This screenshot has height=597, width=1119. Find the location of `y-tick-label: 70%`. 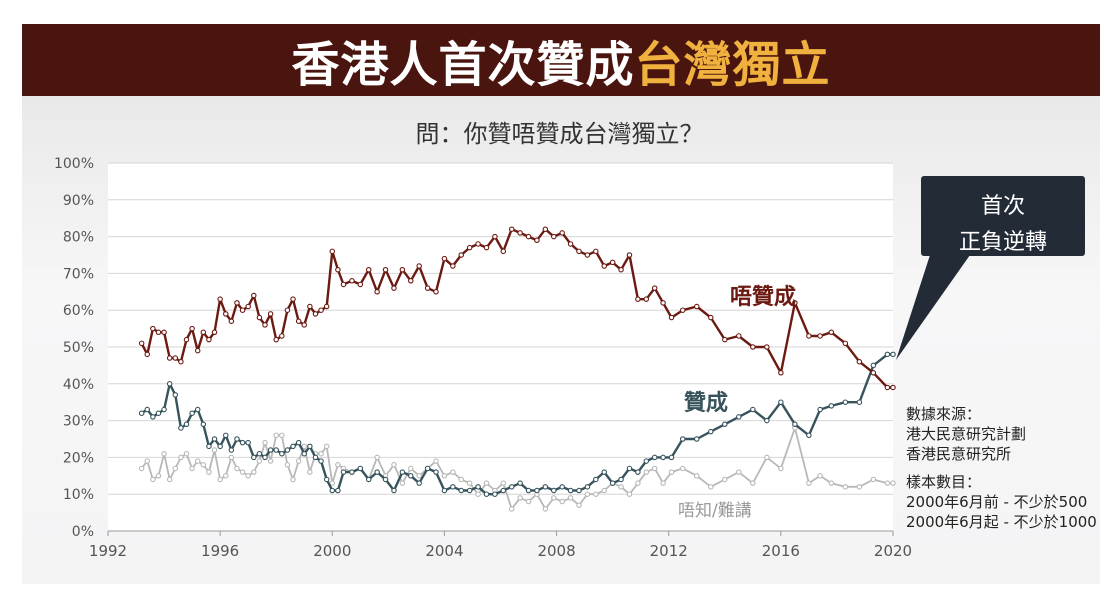

y-tick-label: 70% is located at coordinates (78, 274).